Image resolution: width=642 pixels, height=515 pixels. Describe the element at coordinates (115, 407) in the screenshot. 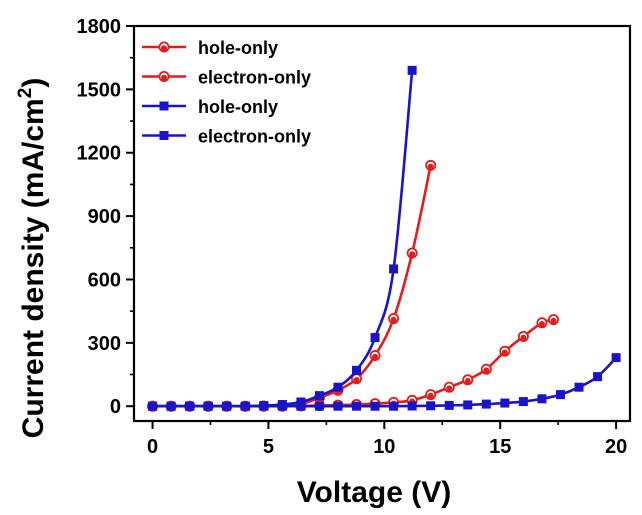

I see `y-tick-label: 0` at that location.